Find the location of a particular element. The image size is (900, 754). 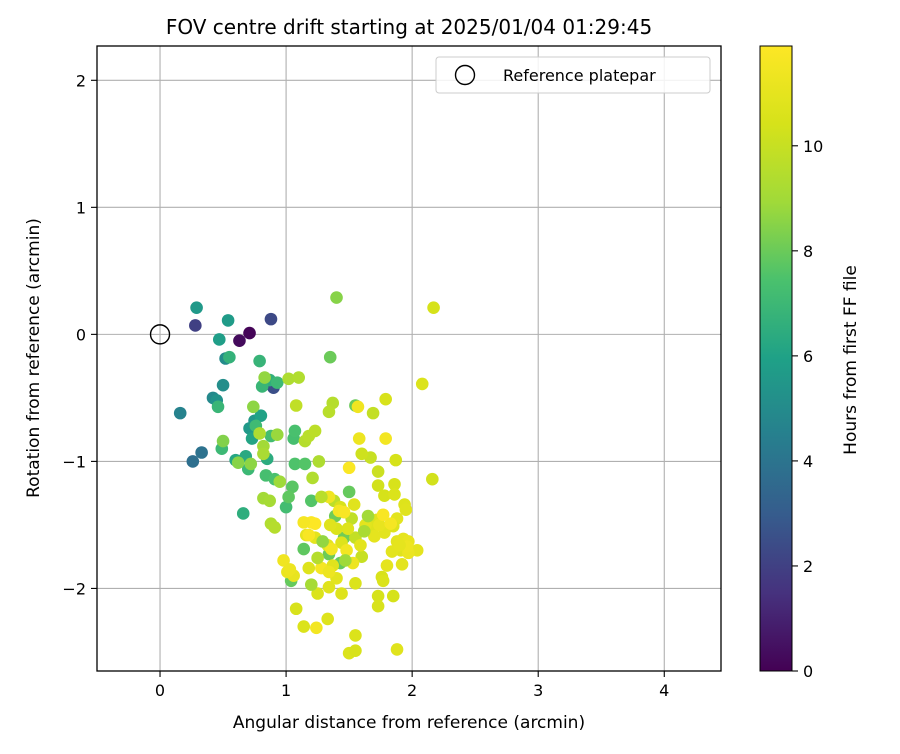

colorbar-gradient is located at coordinates (776, 358).